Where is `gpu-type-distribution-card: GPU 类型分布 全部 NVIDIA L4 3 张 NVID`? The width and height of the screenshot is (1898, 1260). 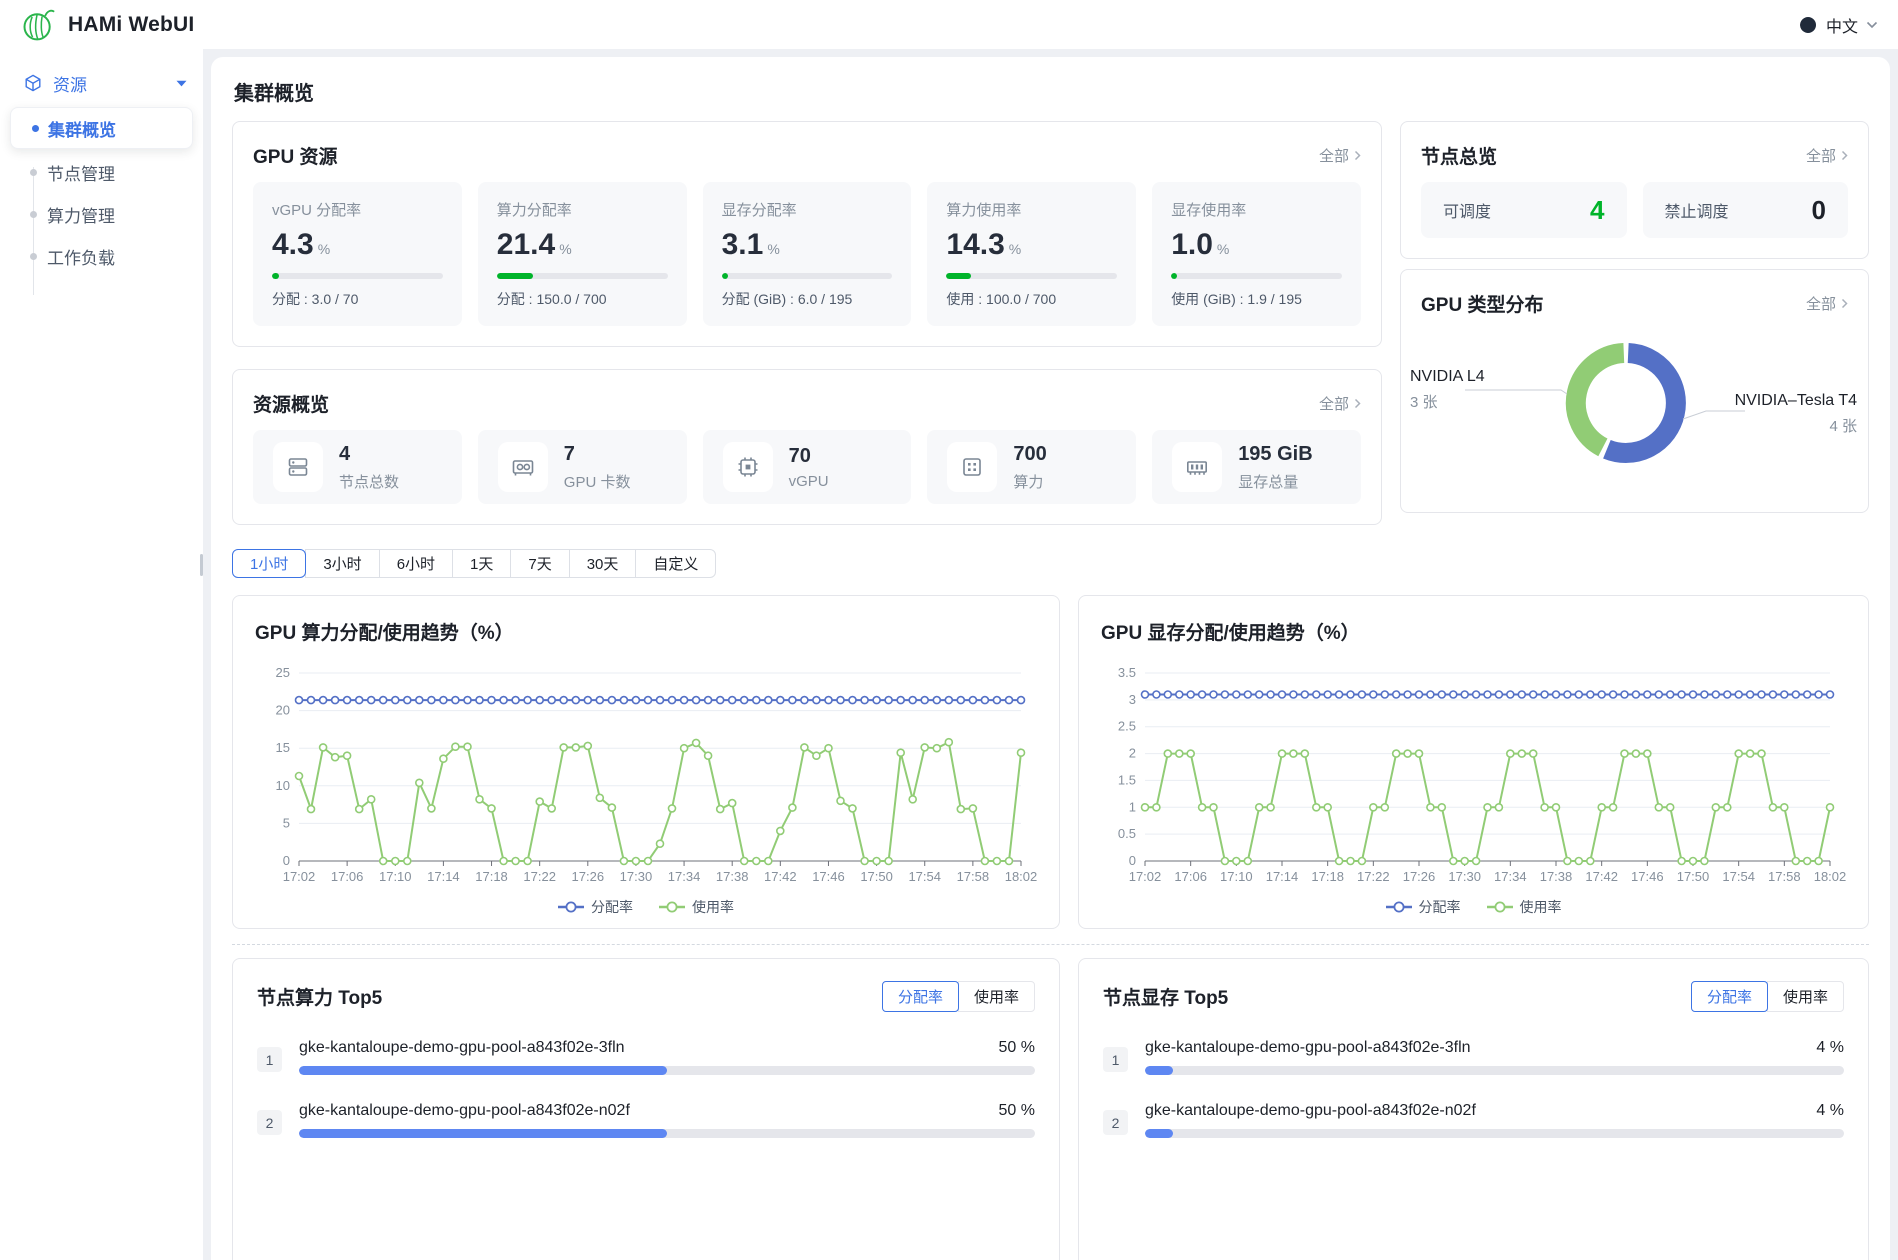 gpu-type-distribution-card: GPU 类型分布 全部 NVIDIA L4 3 张 NVID is located at coordinates (1634, 391).